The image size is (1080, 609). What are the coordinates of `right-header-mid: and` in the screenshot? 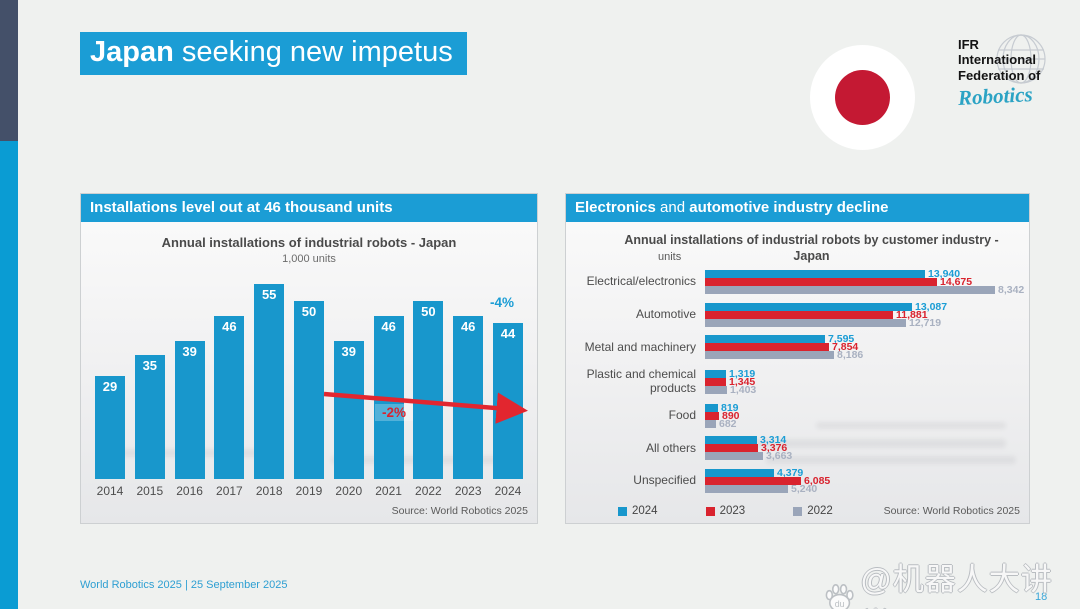 It's located at (672, 207).